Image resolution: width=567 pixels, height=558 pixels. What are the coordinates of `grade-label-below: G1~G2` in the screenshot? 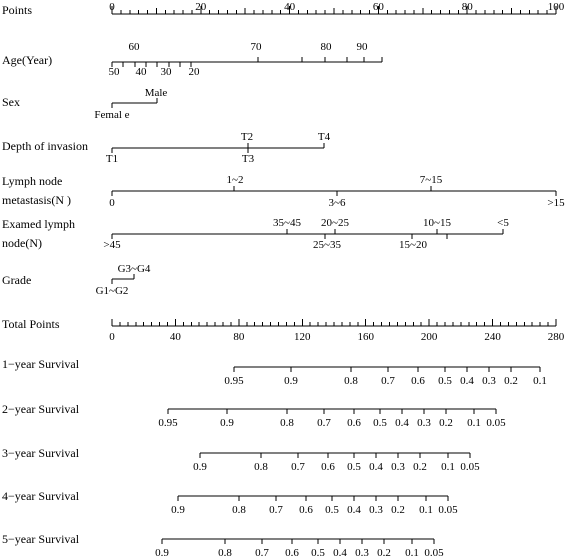 It's located at (112, 291).